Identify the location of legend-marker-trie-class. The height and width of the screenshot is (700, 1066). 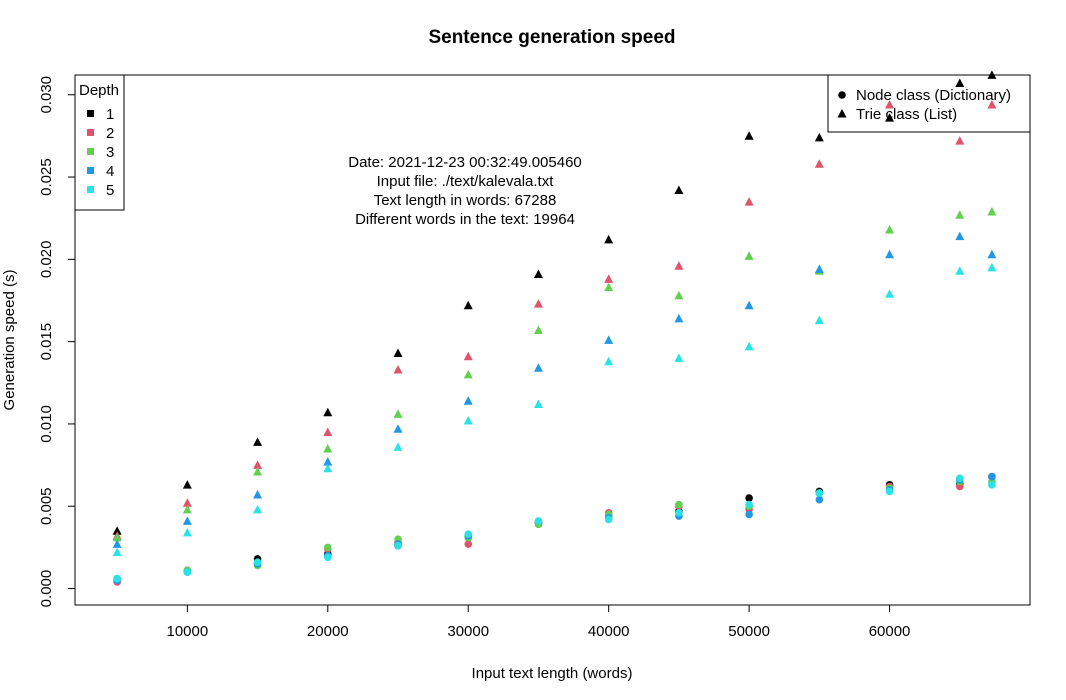
(842, 113).